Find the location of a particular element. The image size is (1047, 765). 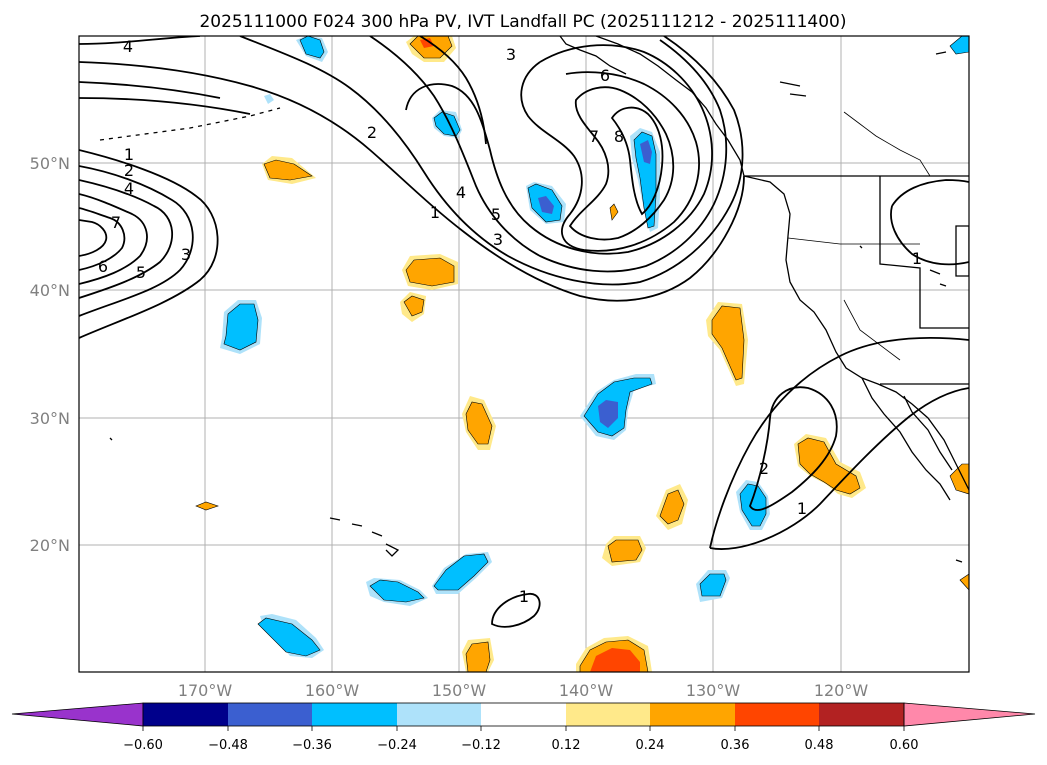

colorbar-tick-label: −0.24 is located at coordinates (397, 745).